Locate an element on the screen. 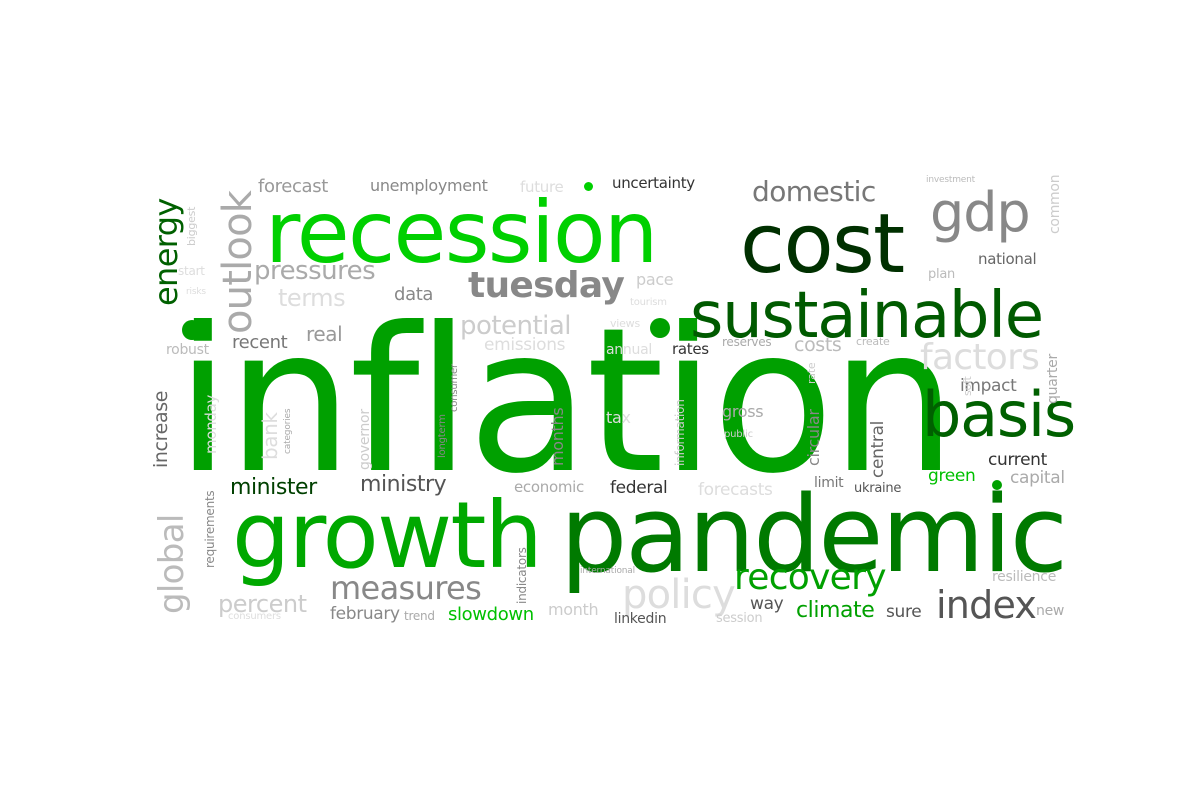 The height and width of the screenshot is (800, 1200). word-investment: investment is located at coordinates (951, 180).